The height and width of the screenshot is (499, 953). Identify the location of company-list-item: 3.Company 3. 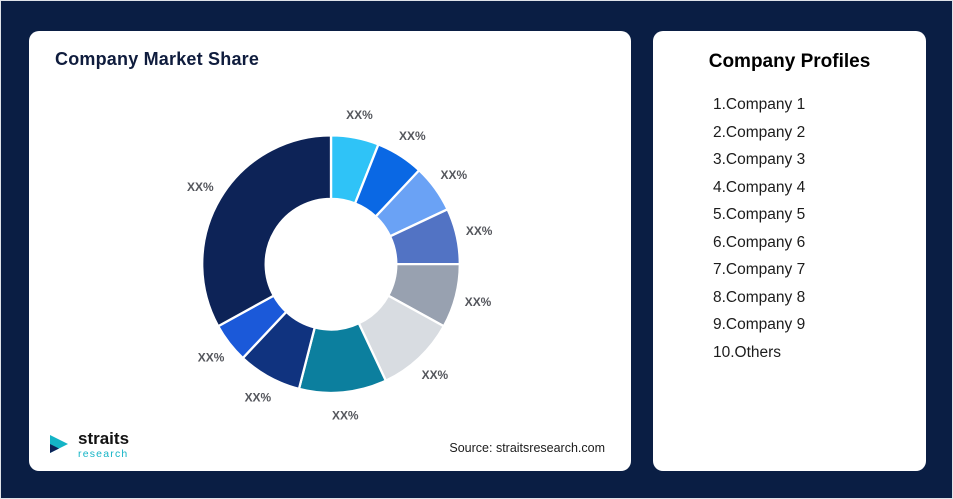
(759, 159).